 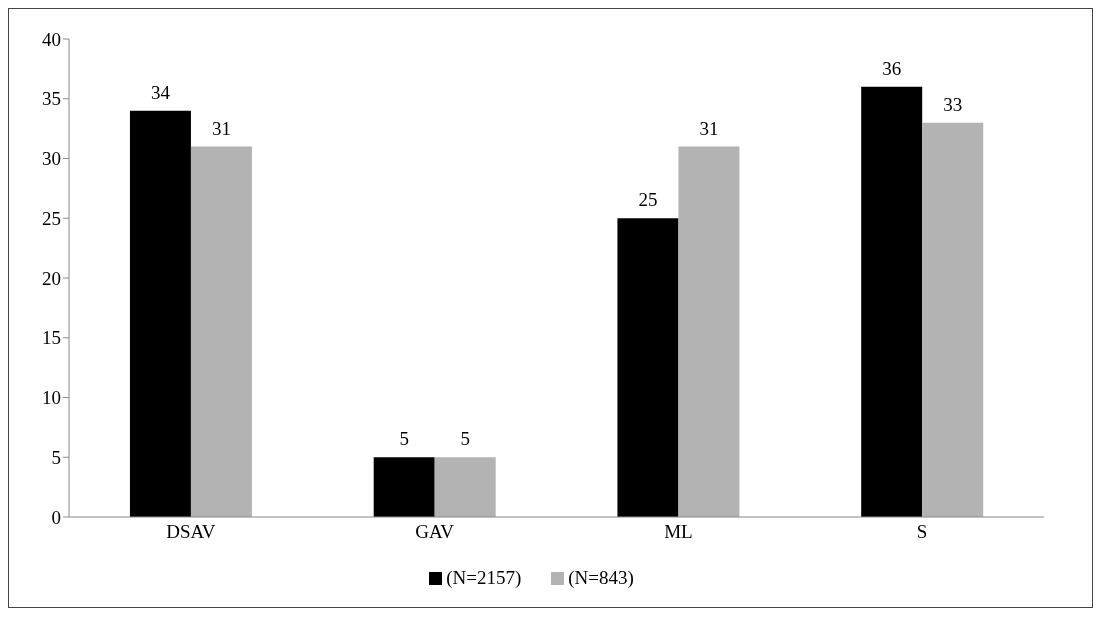 I want to click on y-tick-label: 30, so click(x=51, y=159).